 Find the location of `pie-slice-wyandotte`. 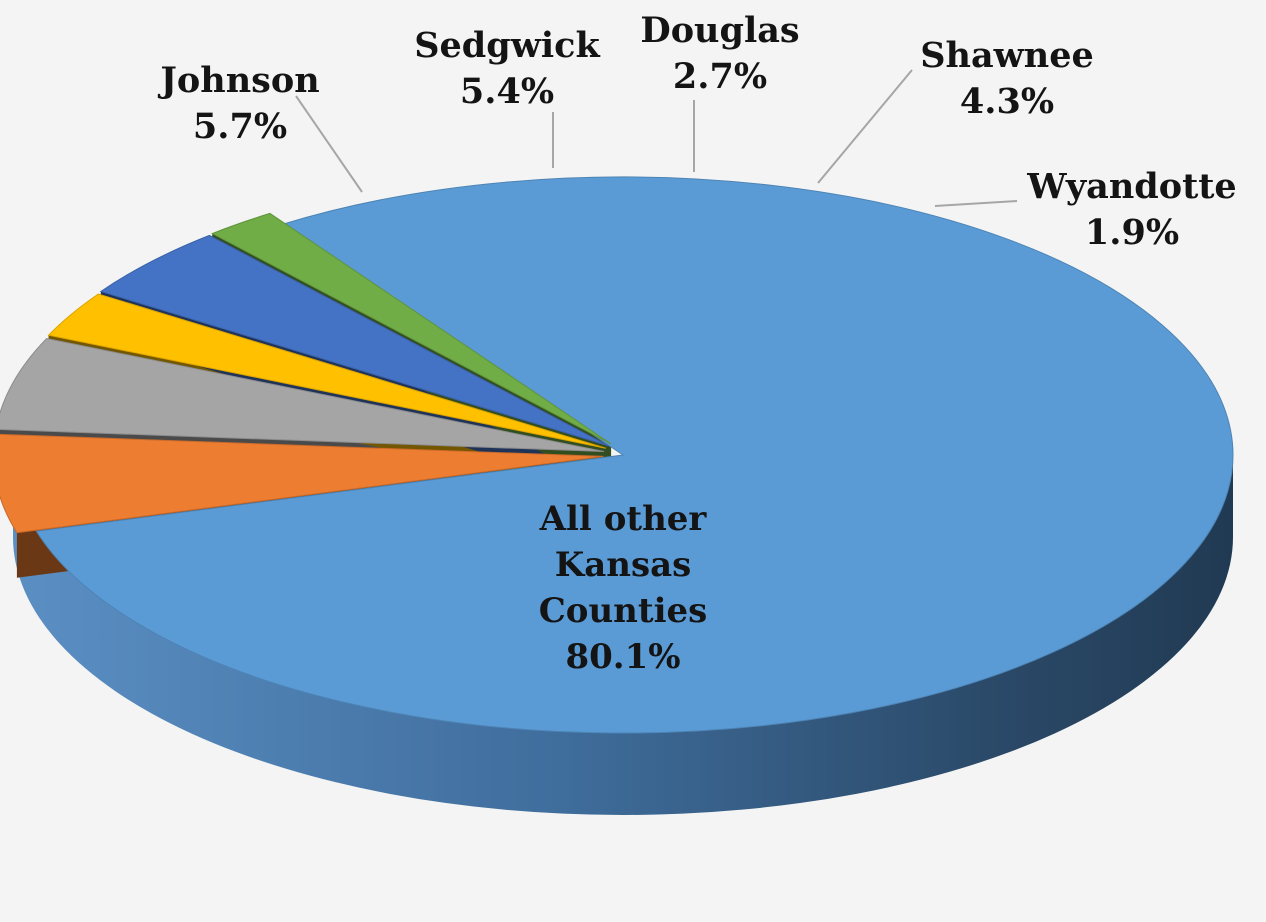

pie-slice-wyandotte is located at coordinates (411, 328).